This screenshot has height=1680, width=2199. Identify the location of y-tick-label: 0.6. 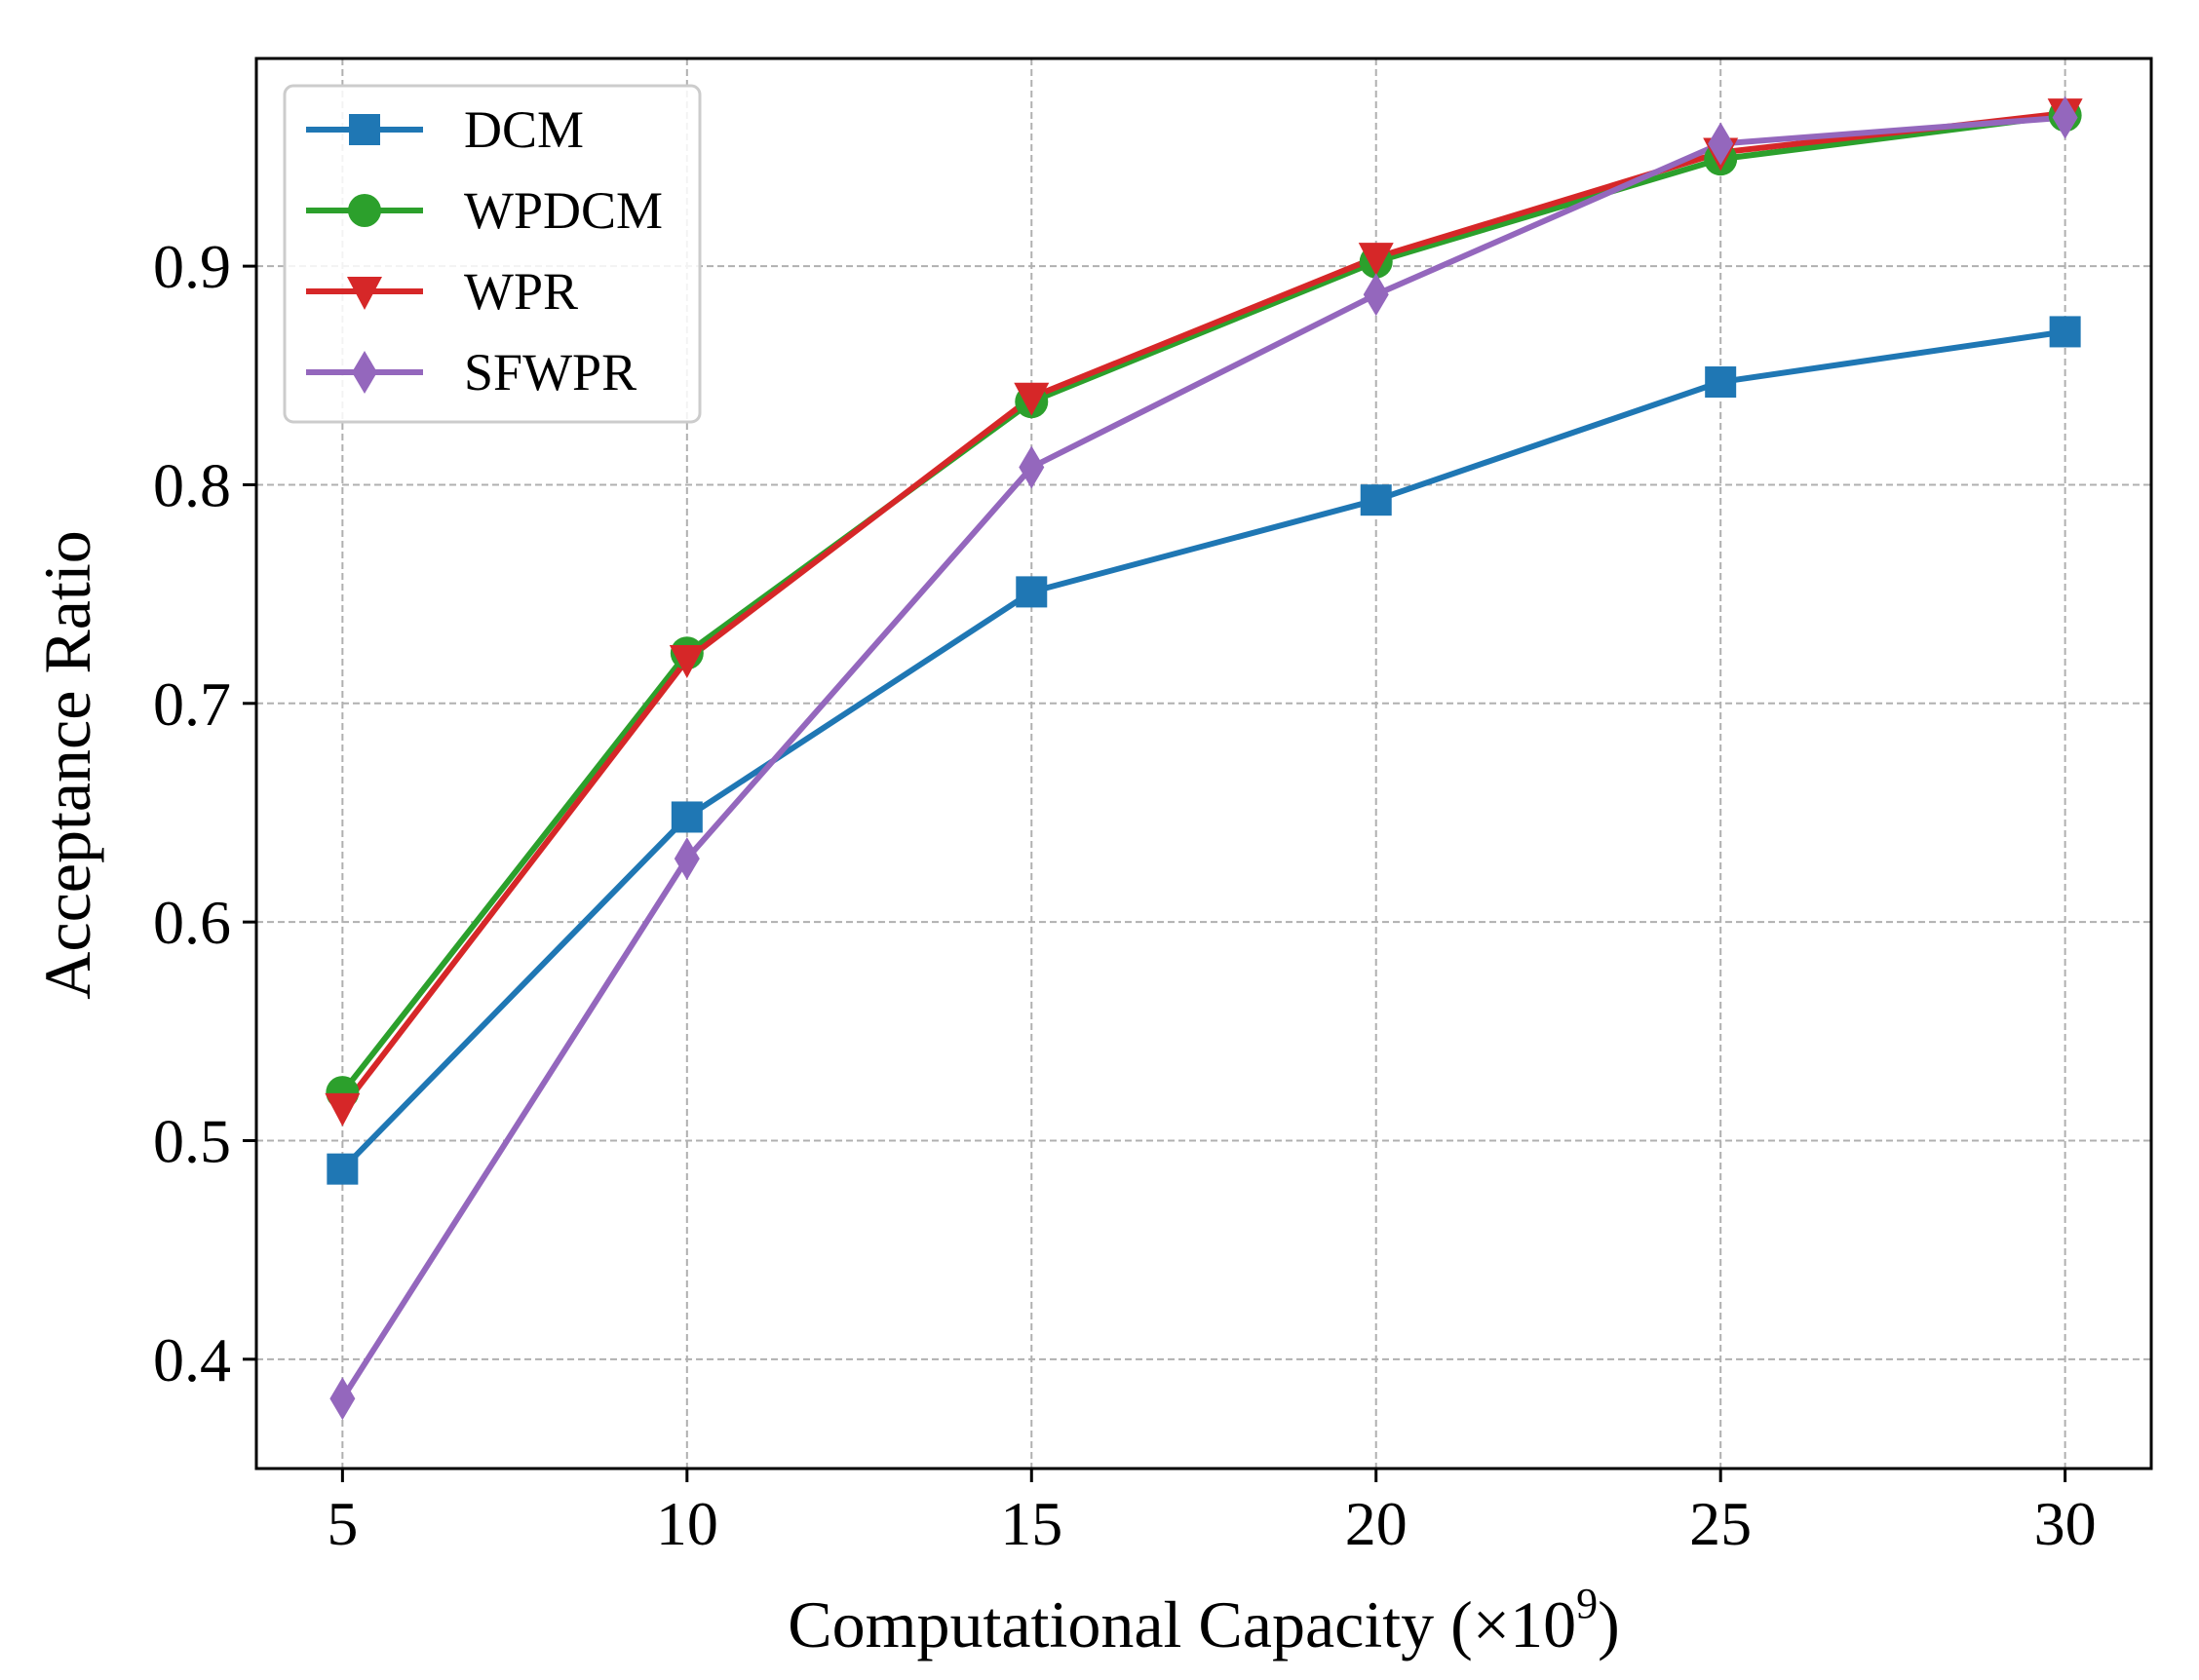
(192, 922).